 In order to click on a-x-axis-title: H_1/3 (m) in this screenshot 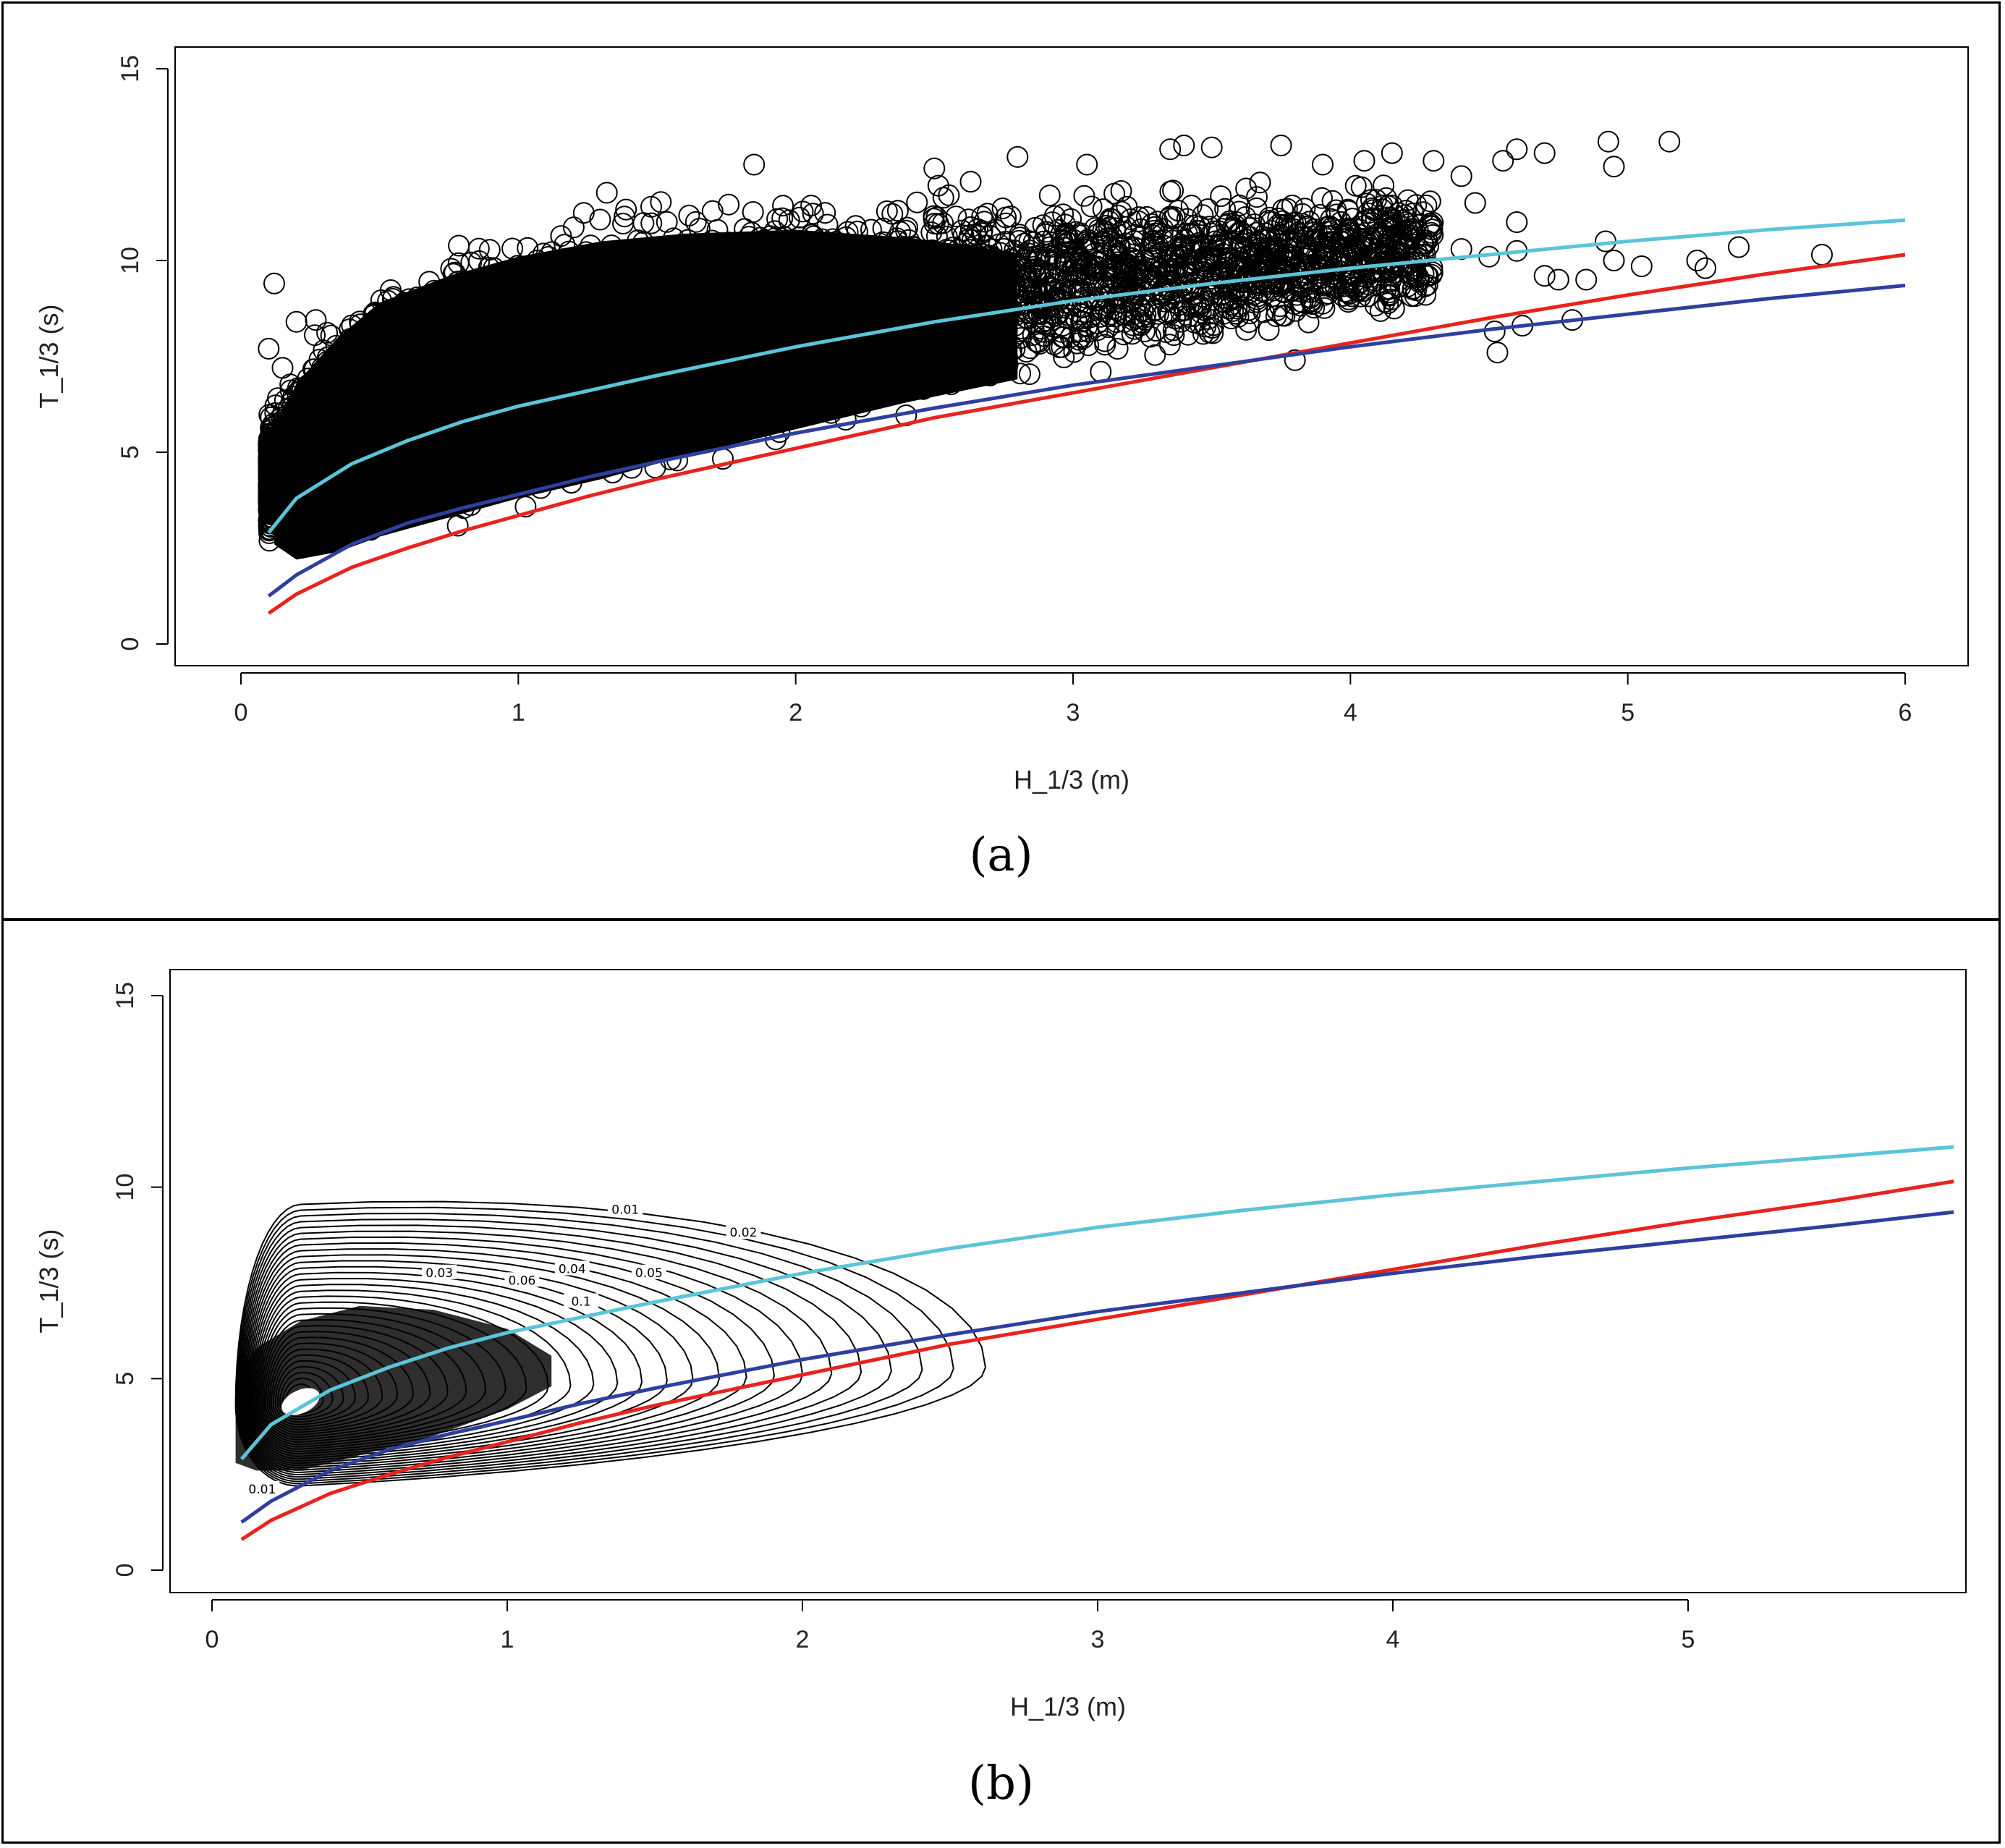, I will do `click(1071, 779)`.